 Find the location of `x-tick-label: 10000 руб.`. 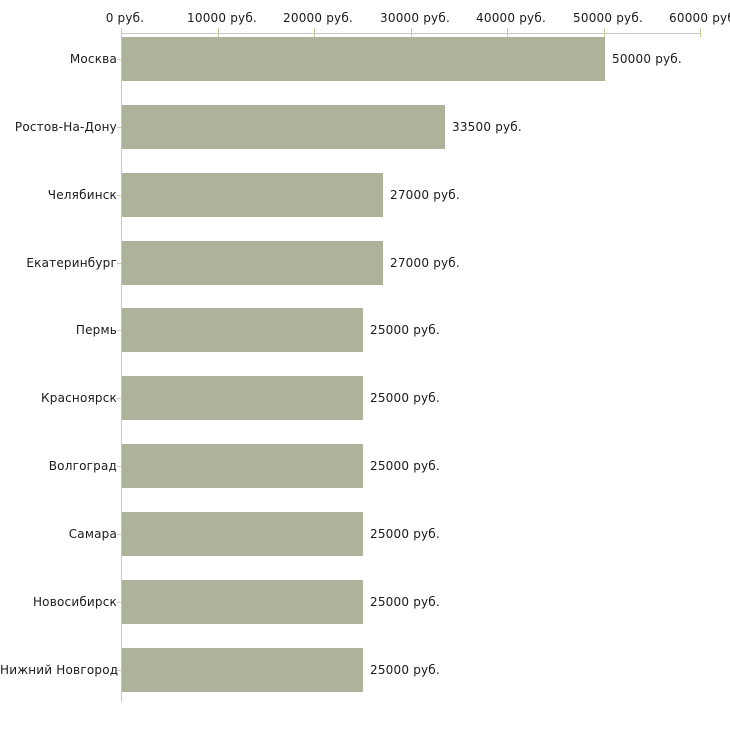

x-tick-label: 10000 руб. is located at coordinates (222, 18).